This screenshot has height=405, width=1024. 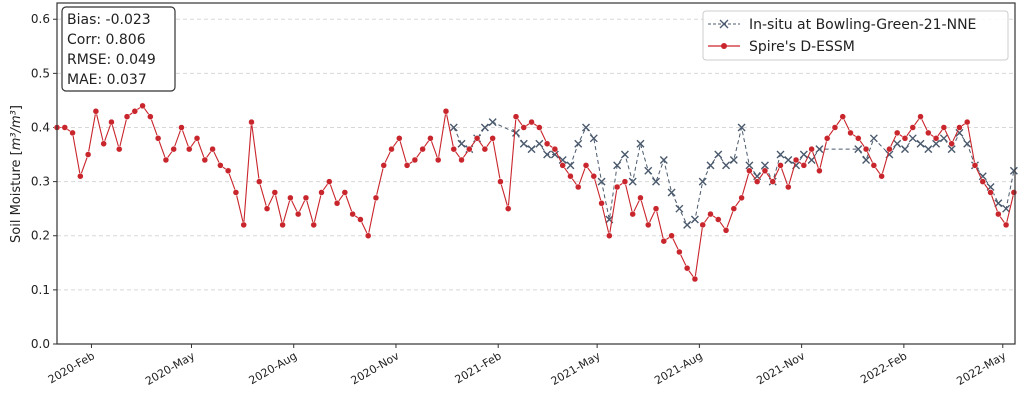 I want to click on y-tick-label: 0.5, so click(x=40, y=73).